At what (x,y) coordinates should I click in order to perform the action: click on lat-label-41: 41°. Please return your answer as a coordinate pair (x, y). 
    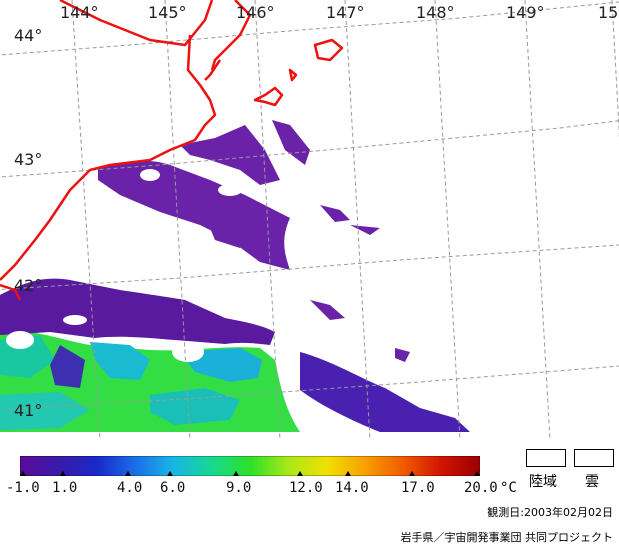
    Looking at the image, I should click on (28, 410).